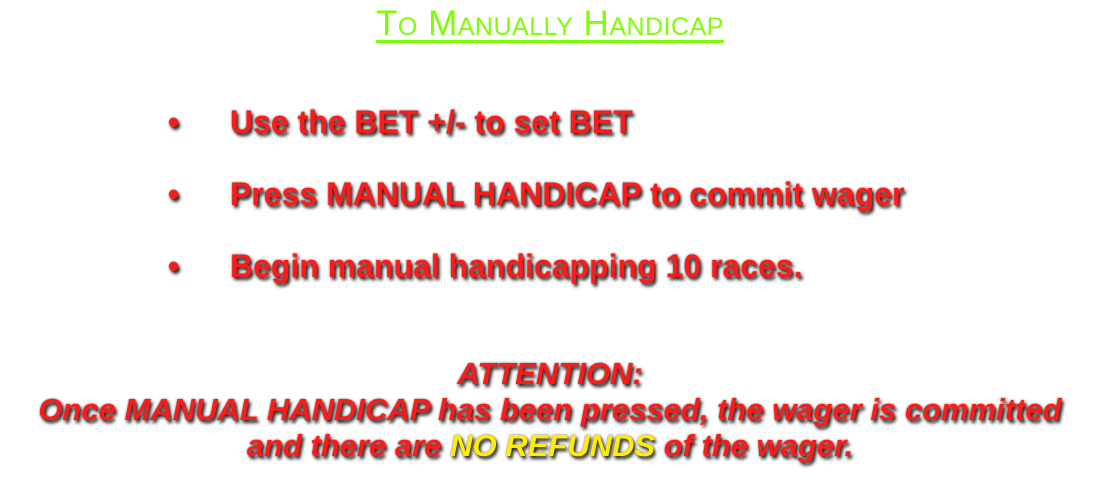 The height and width of the screenshot is (480, 1100). What do you see at coordinates (431, 122) in the screenshot?
I see `instruction-text: Use the BET +/- to set BET` at bounding box center [431, 122].